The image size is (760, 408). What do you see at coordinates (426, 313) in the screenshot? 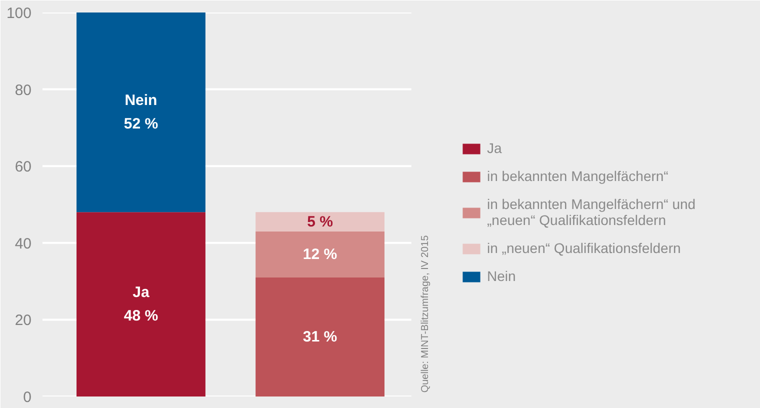
I see `source-note: Quelle: MINT-Blitzumfrage, IV 2015` at bounding box center [426, 313].